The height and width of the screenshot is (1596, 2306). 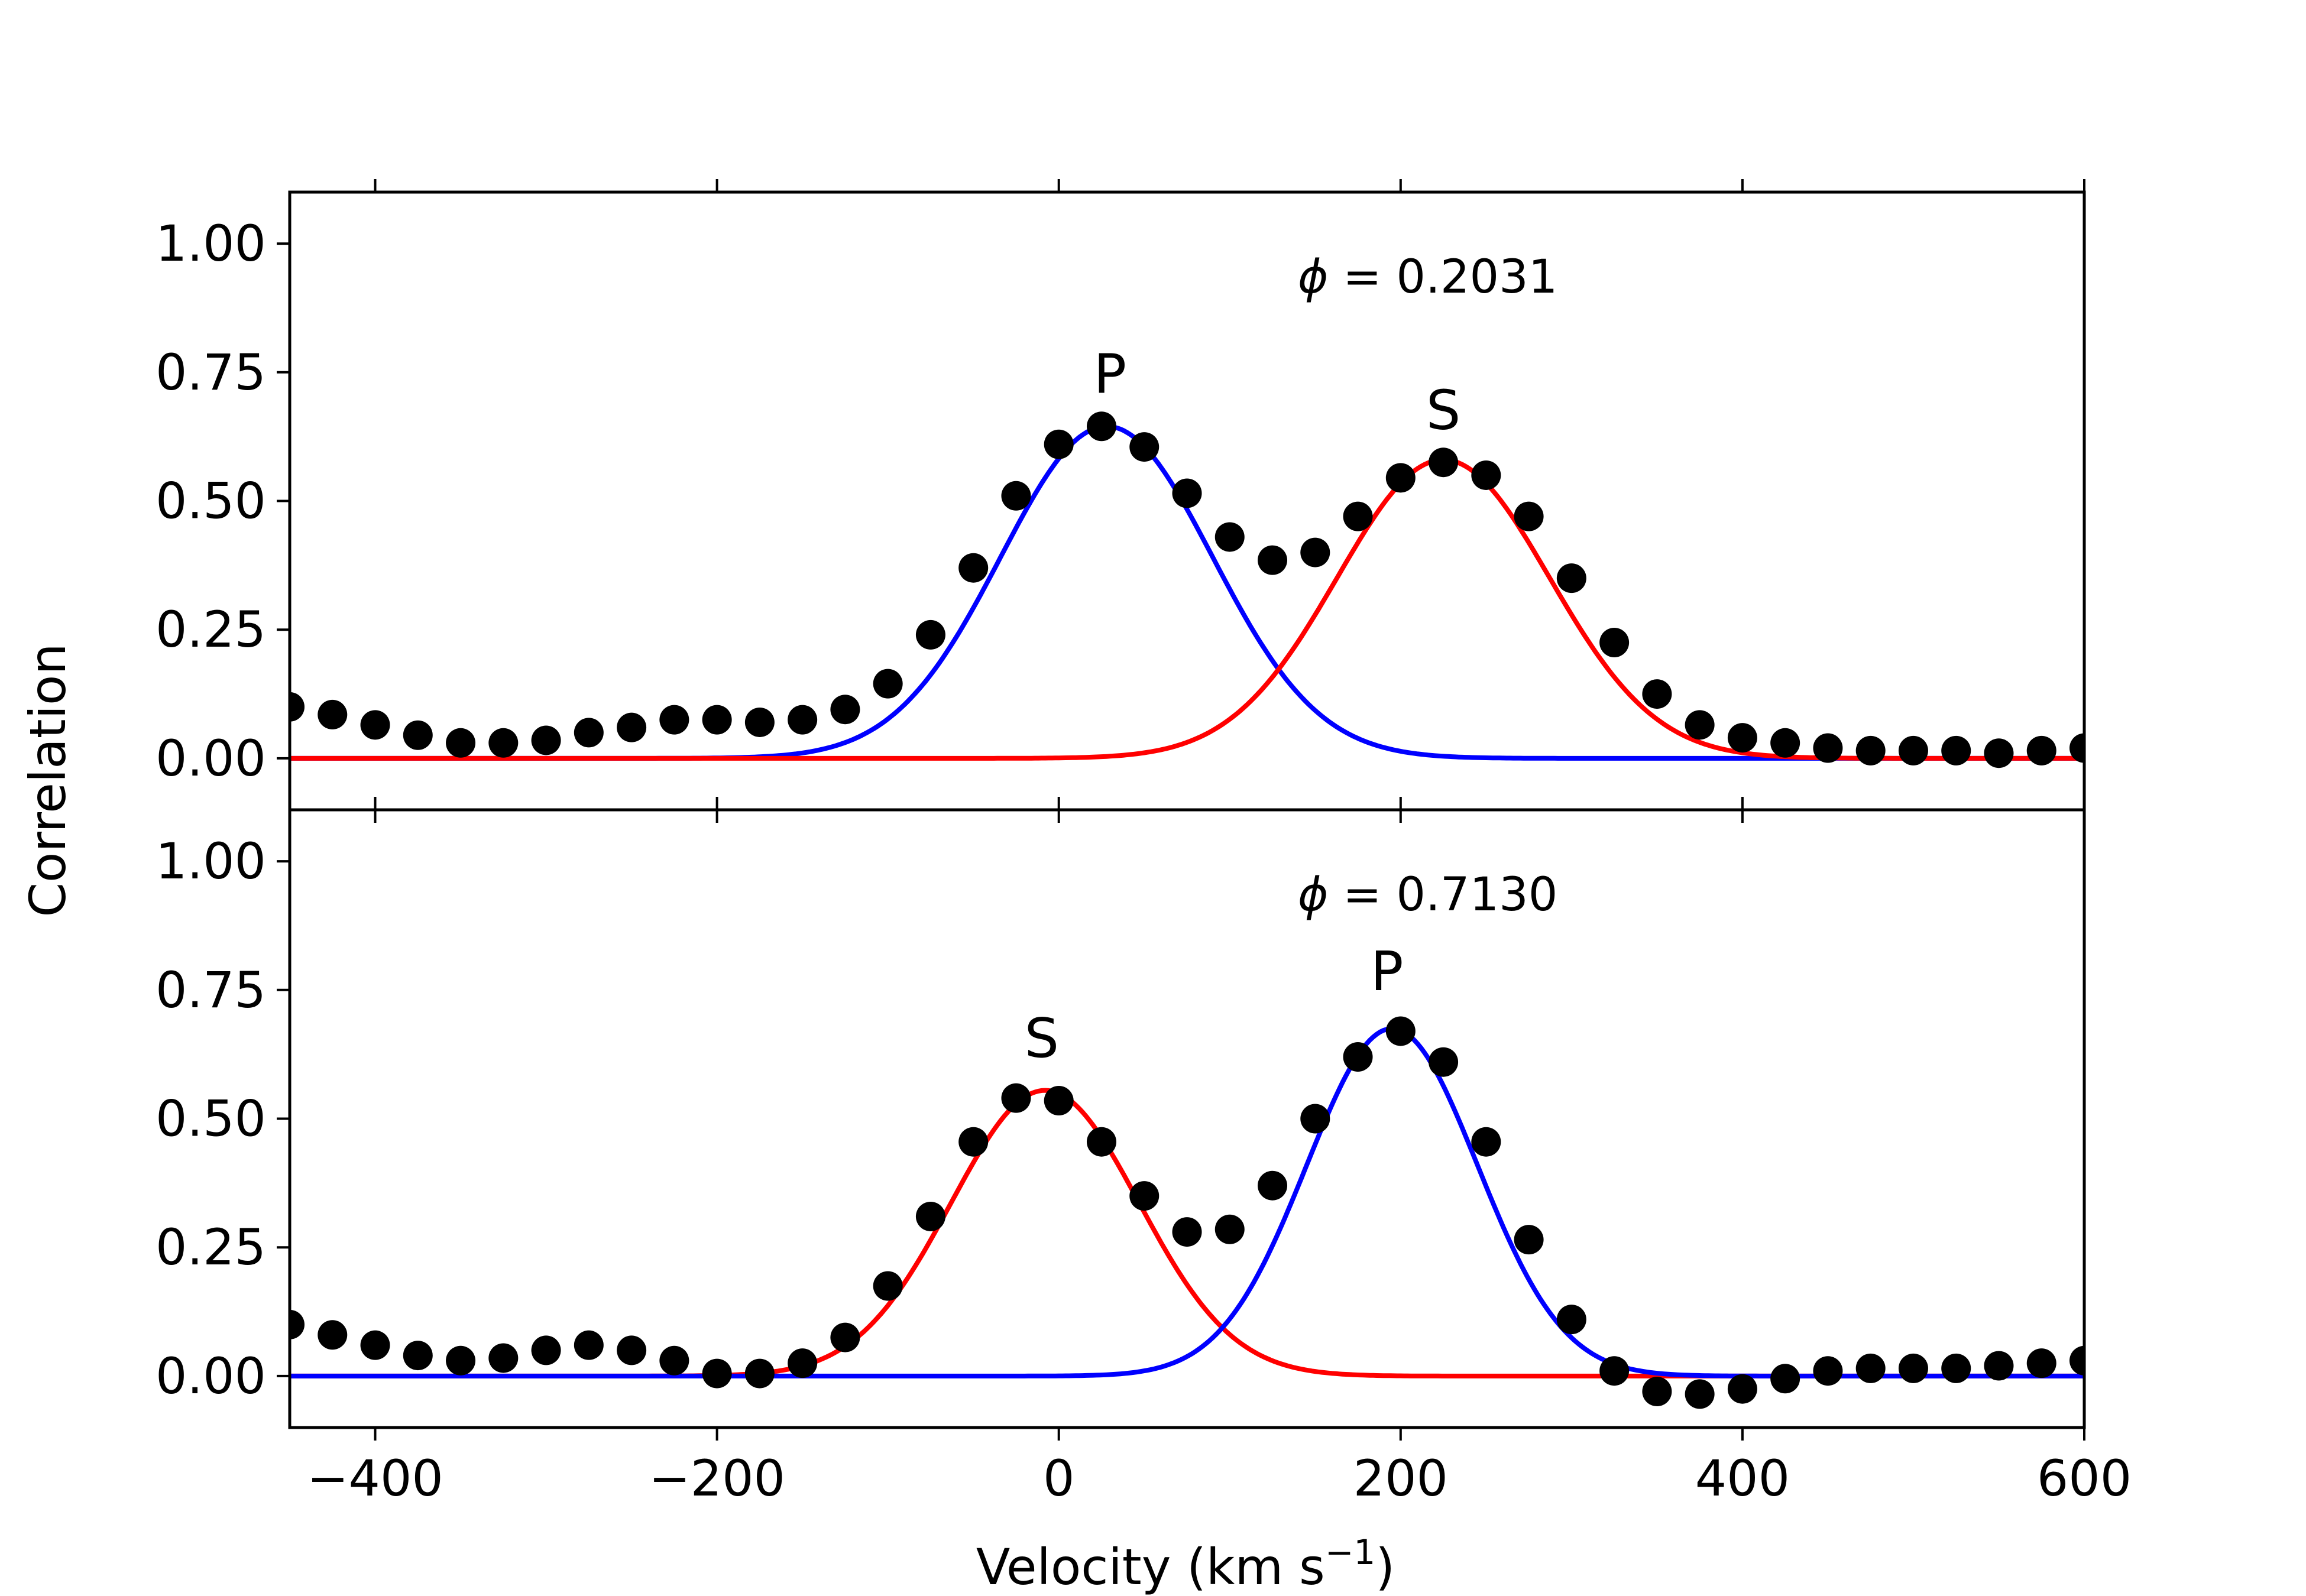 I want to click on x-tick-label: −400, so click(x=375, y=1478).